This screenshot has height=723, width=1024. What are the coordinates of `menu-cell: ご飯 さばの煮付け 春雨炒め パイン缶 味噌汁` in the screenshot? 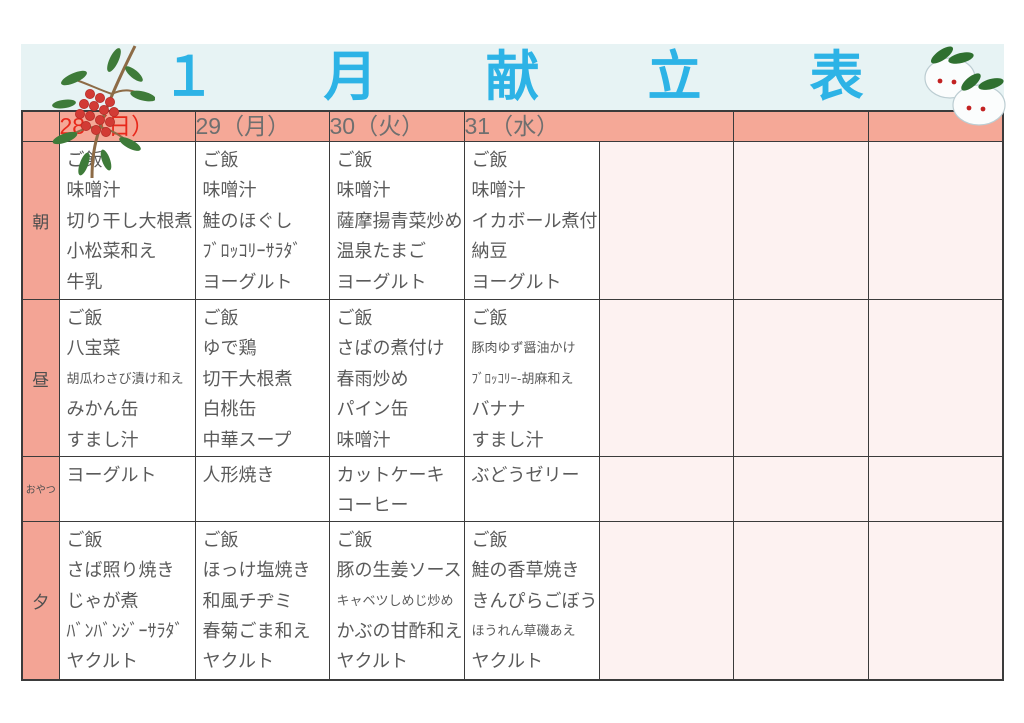 It's located at (396, 378).